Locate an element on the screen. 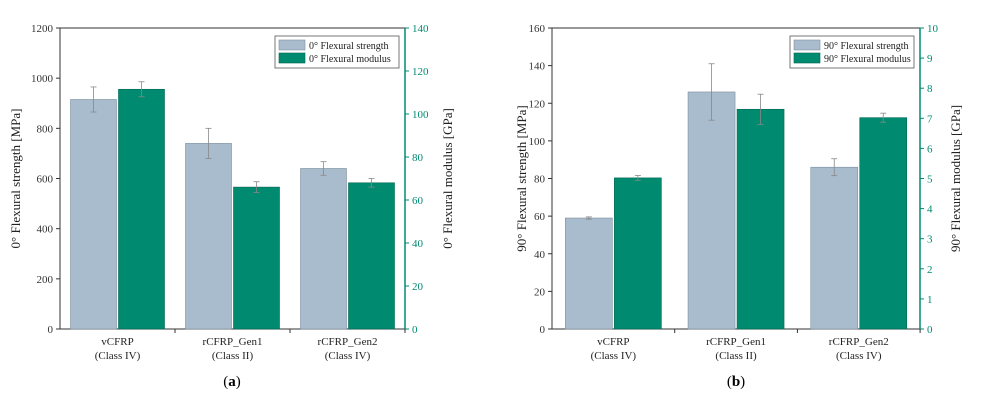 Image resolution: width=987 pixels, height=402 pixels. left-tick-label: 200 is located at coordinates (45, 280).